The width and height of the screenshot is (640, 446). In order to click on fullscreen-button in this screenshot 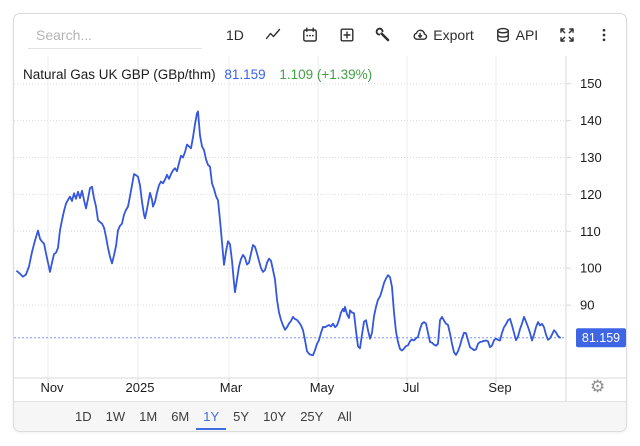, I will do `click(567, 35)`.